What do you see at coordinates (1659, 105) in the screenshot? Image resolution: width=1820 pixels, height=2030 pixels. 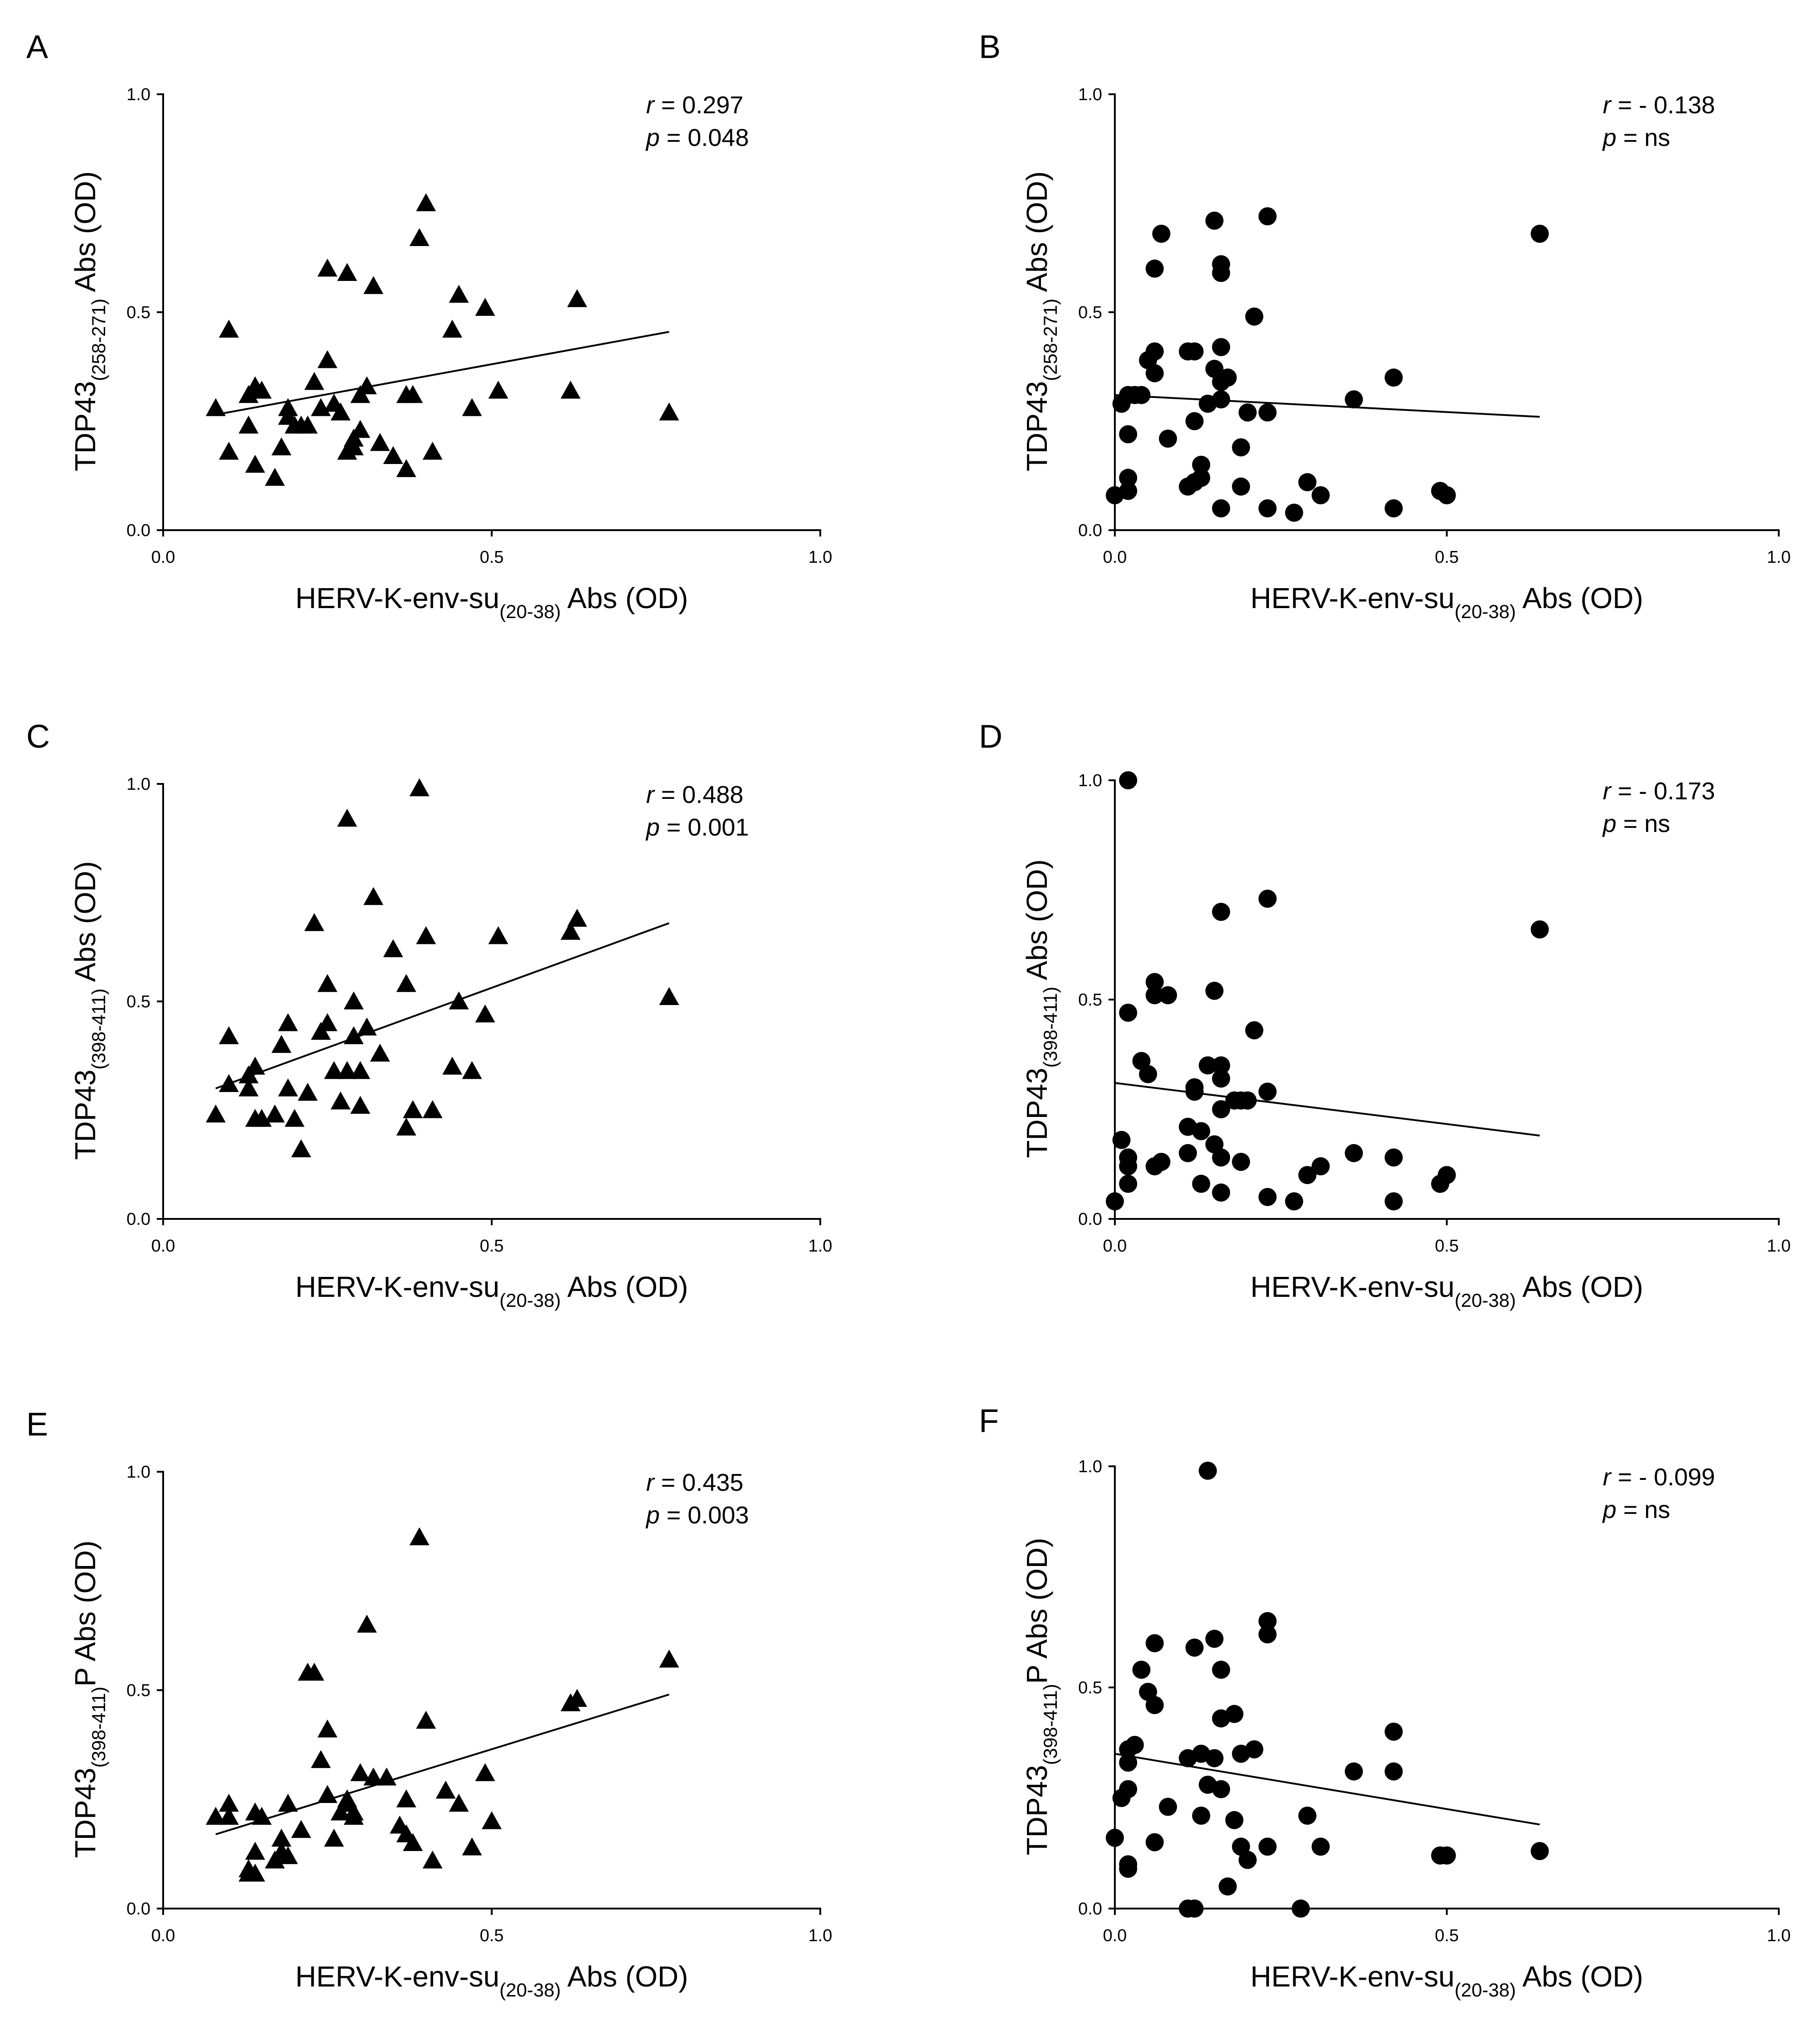 I see `correlation-r: r = - 0.138` at bounding box center [1659, 105].